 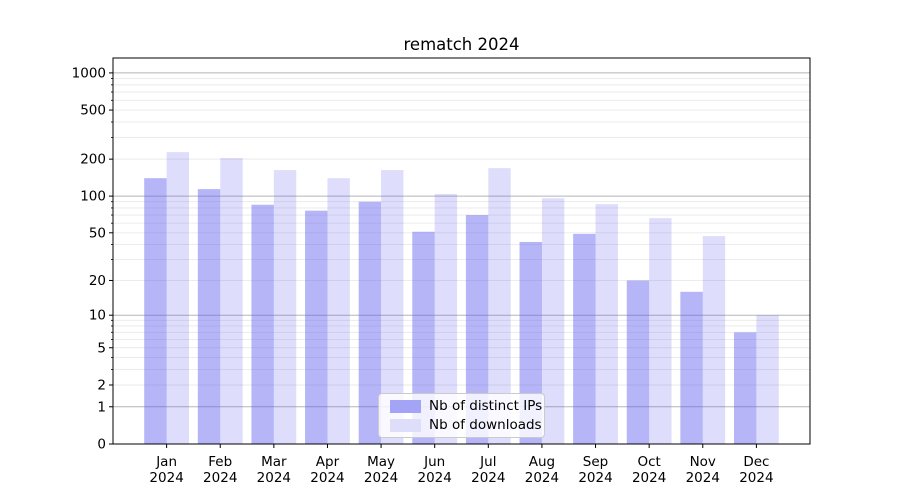 What do you see at coordinates (93, 197) in the screenshot?
I see `y-tick-label: 100` at bounding box center [93, 197].